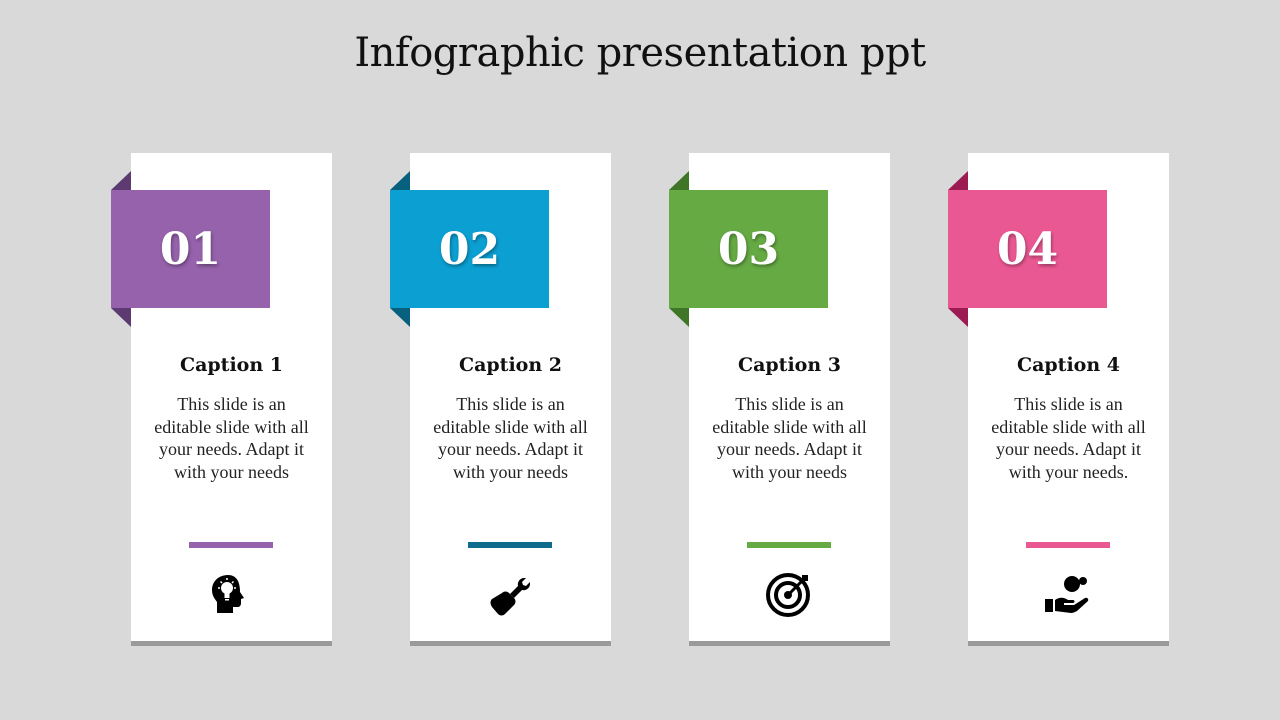 Image resolution: width=1280 pixels, height=720 pixels. Describe the element at coordinates (1067, 594) in the screenshot. I see `hand-coin-icon` at that location.